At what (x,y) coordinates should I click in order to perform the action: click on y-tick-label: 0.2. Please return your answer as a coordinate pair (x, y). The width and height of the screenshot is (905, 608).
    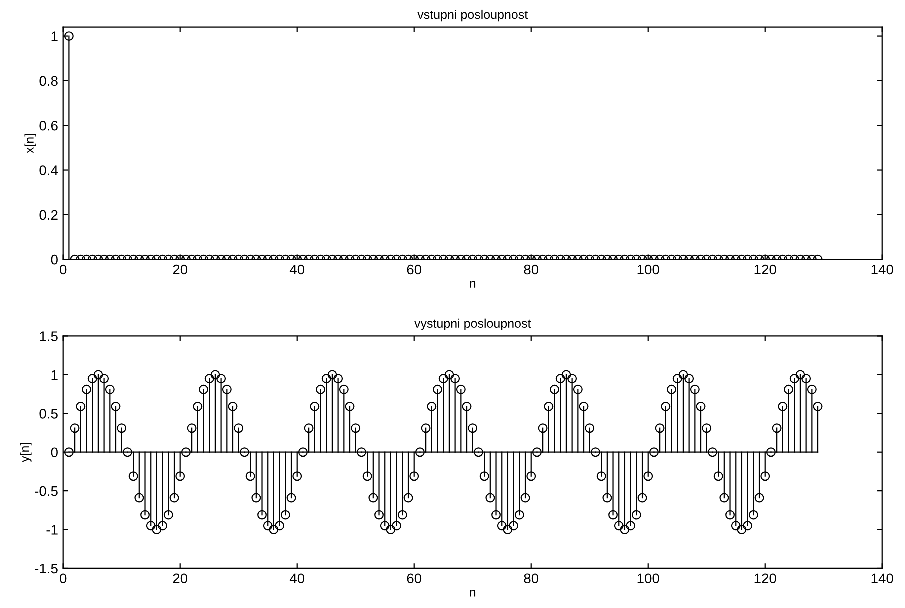
    Looking at the image, I should click on (49, 215).